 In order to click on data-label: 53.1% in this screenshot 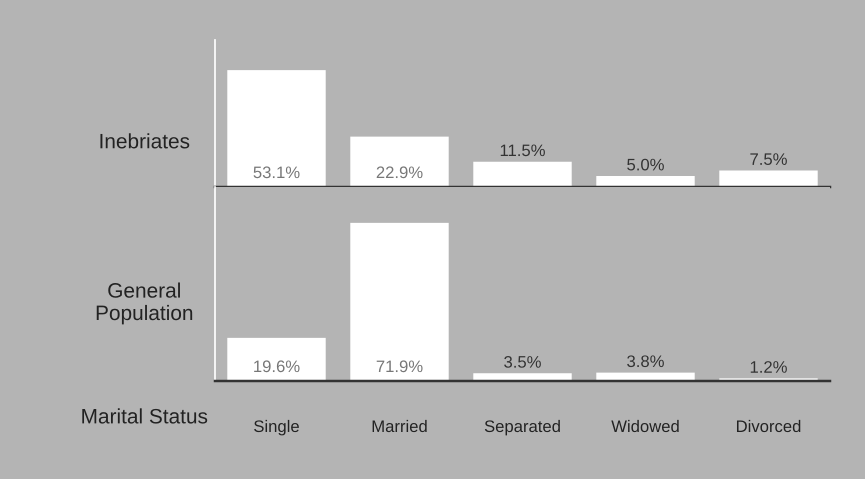, I will do `click(277, 172)`.